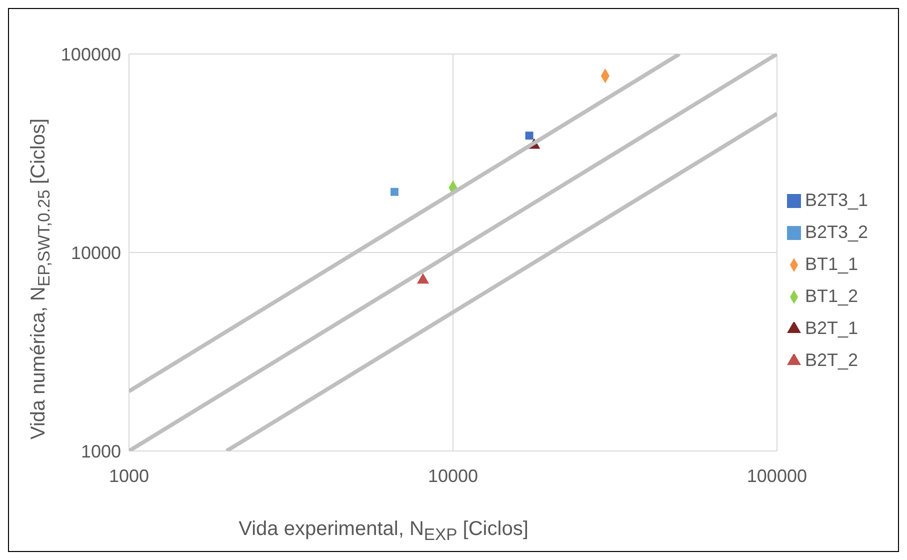 This screenshot has width=907, height=560. What do you see at coordinates (95, 252) in the screenshot?
I see `y-tick-label: 10000` at bounding box center [95, 252].